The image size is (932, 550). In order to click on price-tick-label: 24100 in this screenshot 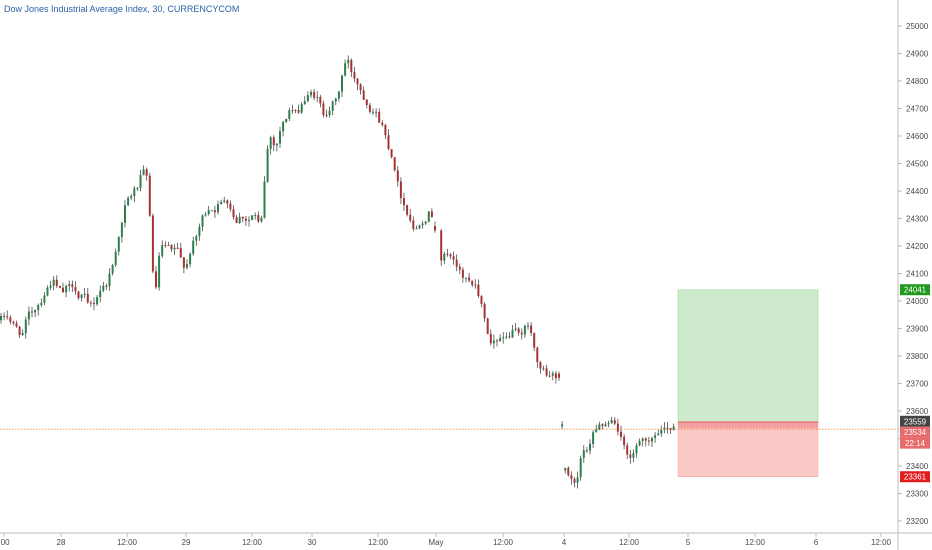, I will do `click(917, 274)`.